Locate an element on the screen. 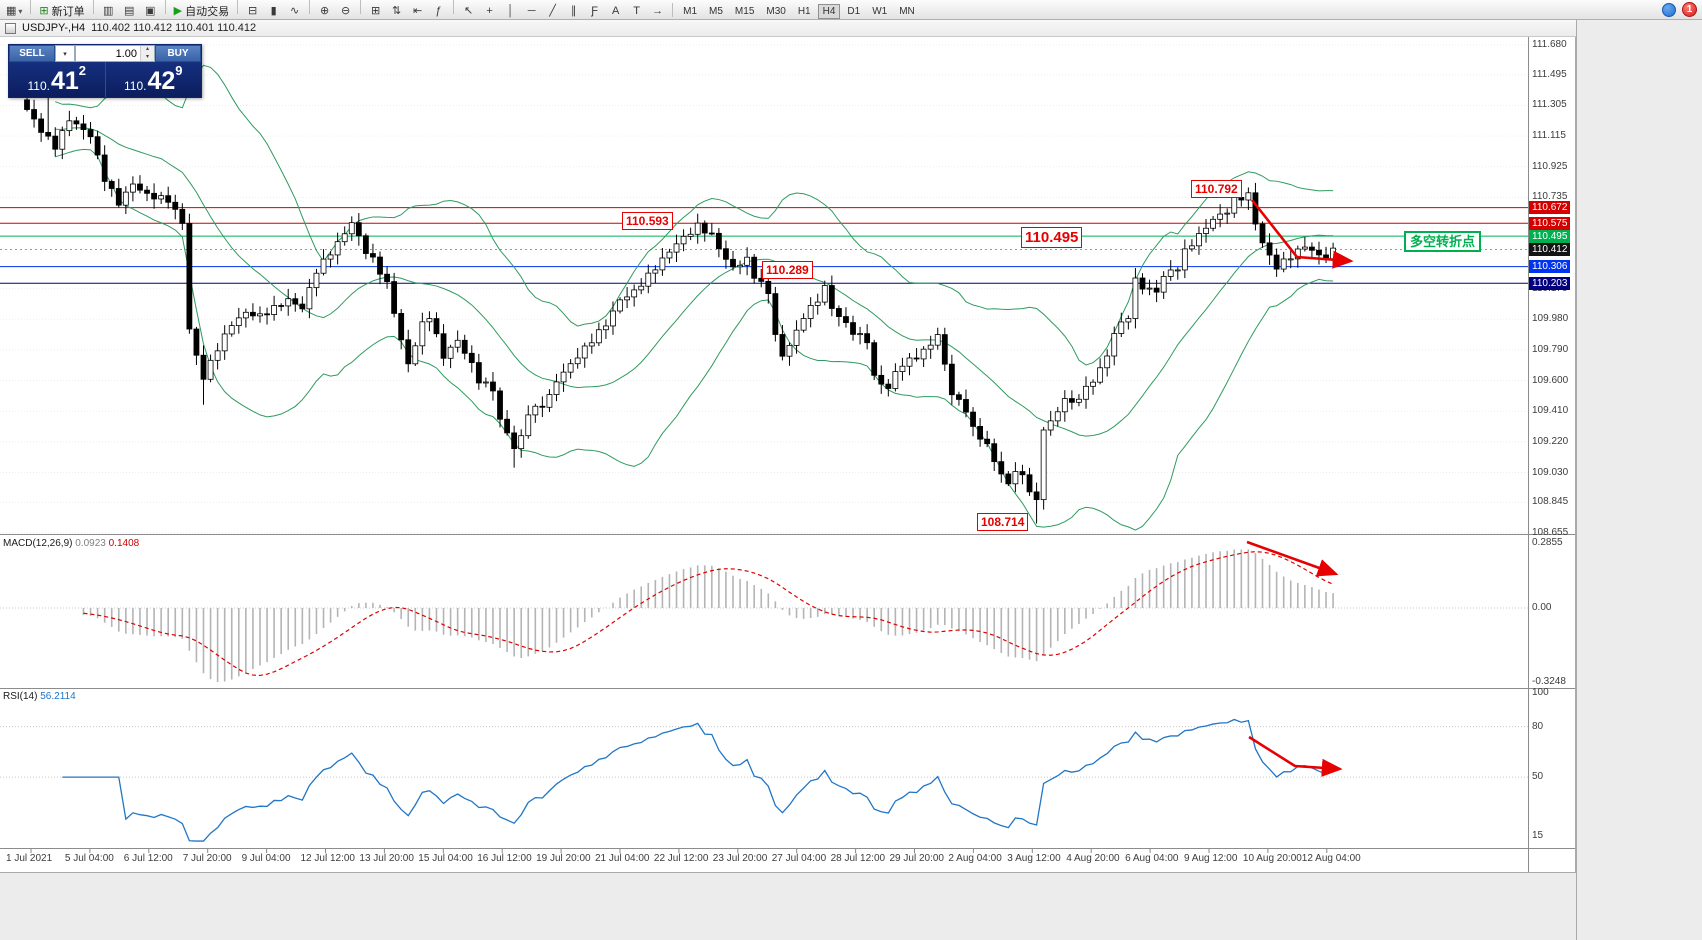  navigator: ▣ is located at coordinates (150, 11).